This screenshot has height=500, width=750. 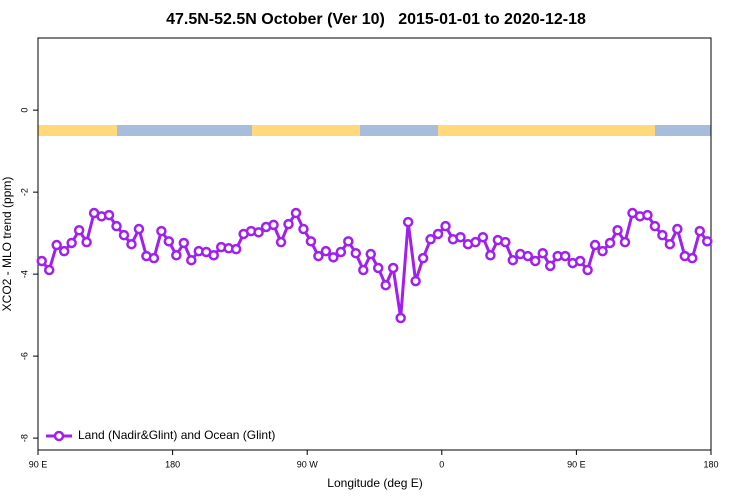 I want to click on y-tick-label: -8, so click(x=24, y=438).